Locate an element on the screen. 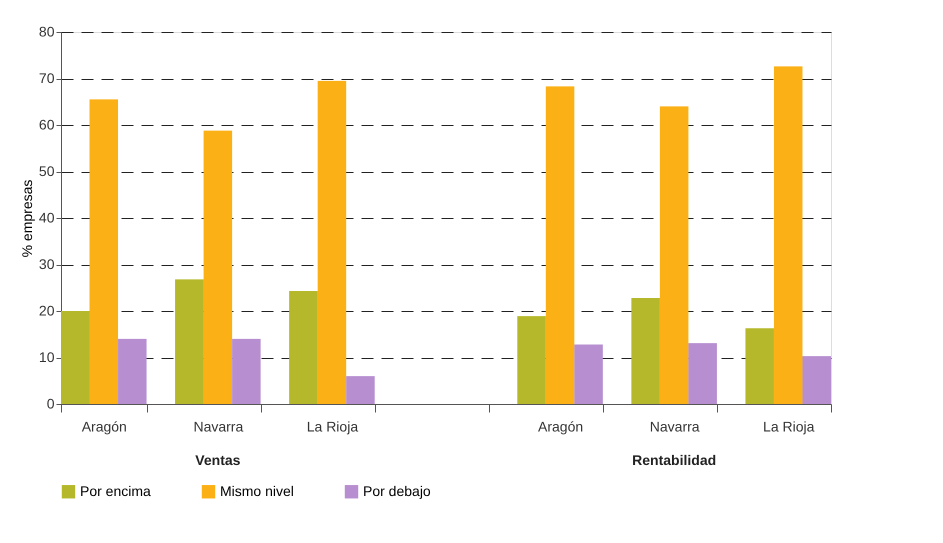 The image size is (943, 543). y-tick-label: 10 is located at coordinates (46, 357).